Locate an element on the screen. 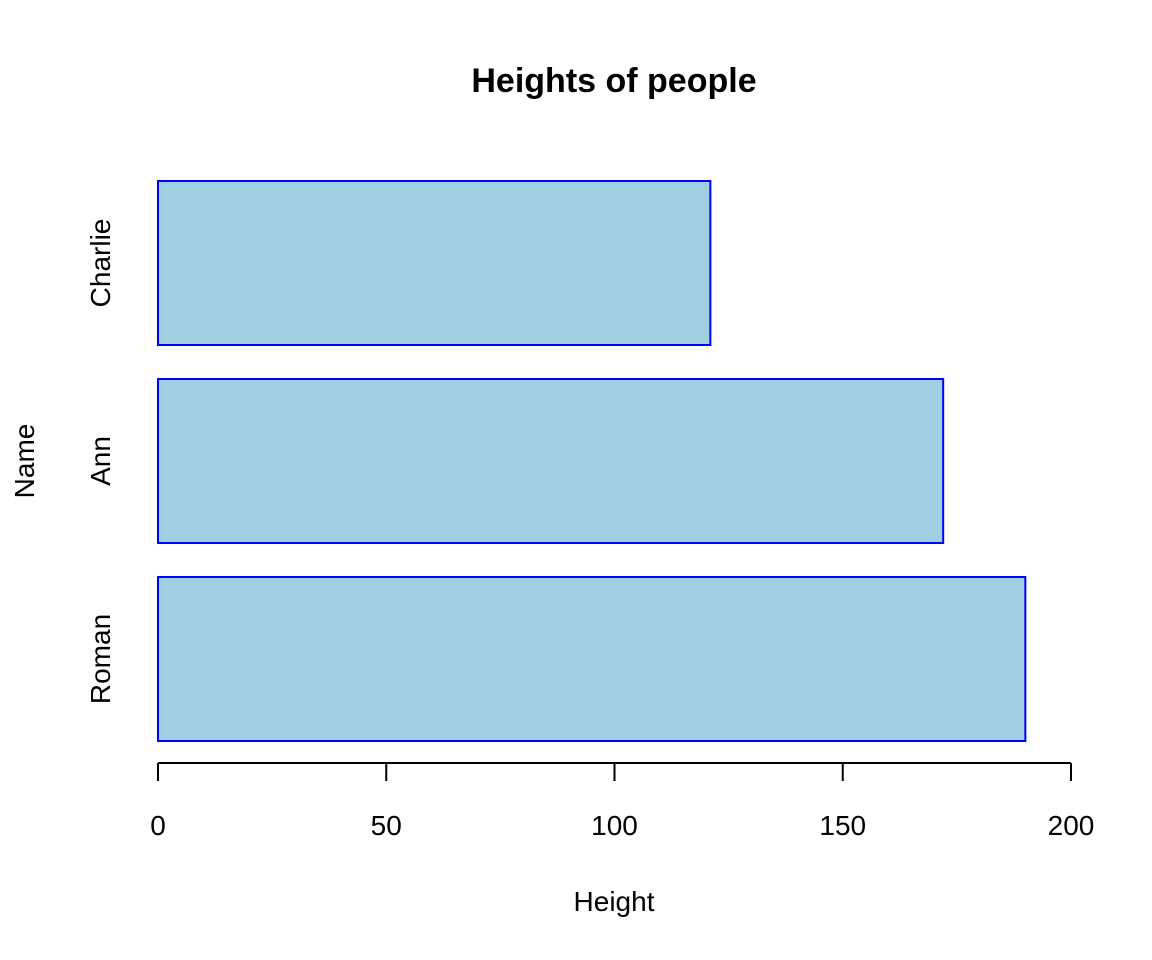  category-label-charlie: Charlie is located at coordinates (100, 263).